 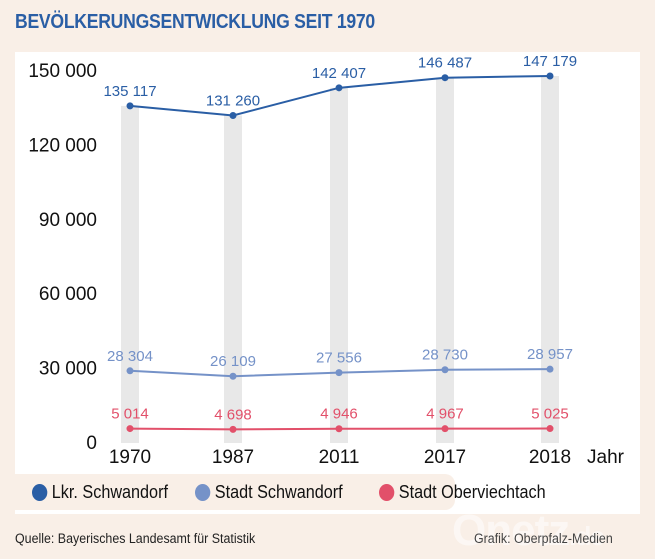 I want to click on x-tick-label: 1987, so click(x=233, y=457).